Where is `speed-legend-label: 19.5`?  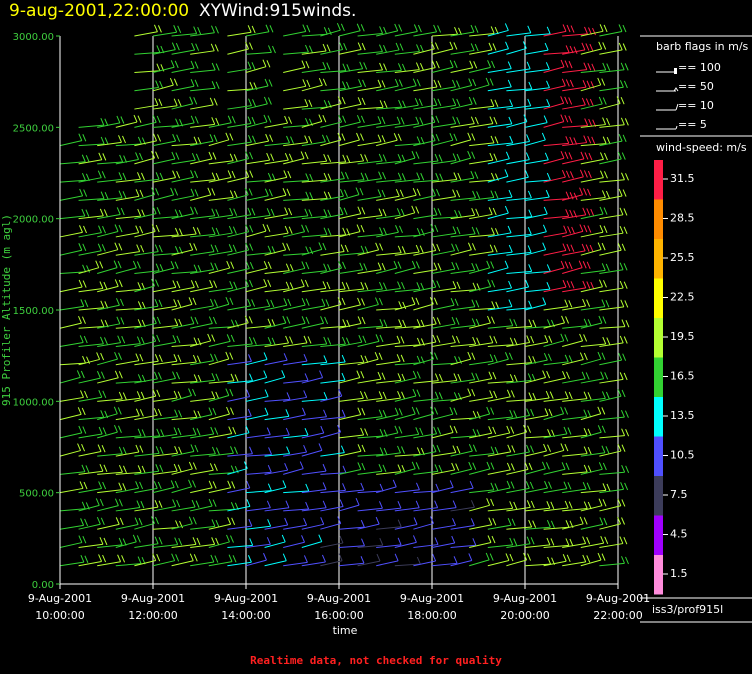 speed-legend-label: 19.5 is located at coordinates (682, 336).